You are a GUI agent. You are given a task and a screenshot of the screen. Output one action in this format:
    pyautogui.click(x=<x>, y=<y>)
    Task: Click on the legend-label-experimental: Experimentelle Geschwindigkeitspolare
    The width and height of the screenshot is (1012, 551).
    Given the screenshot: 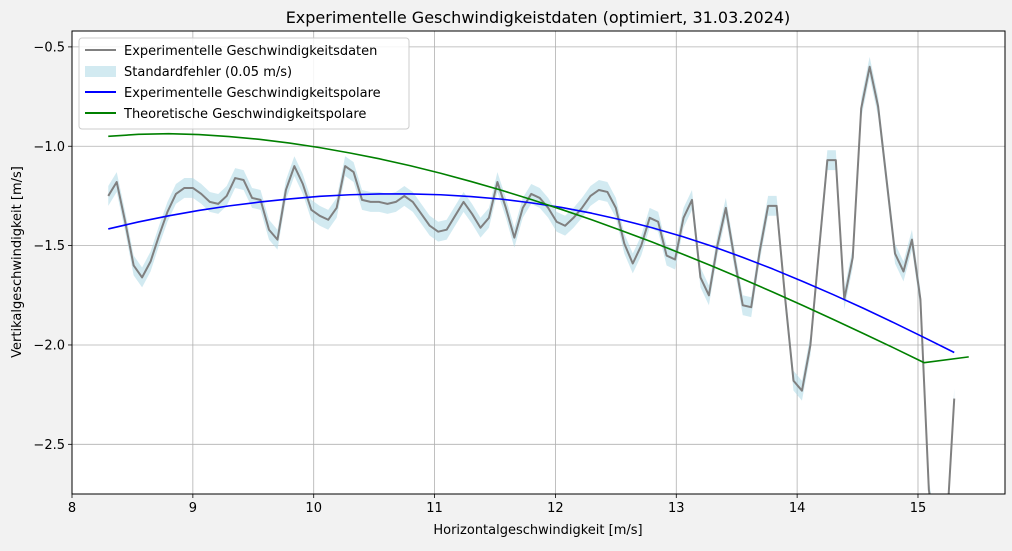 What is the action you would take?
    pyautogui.click(x=252, y=93)
    